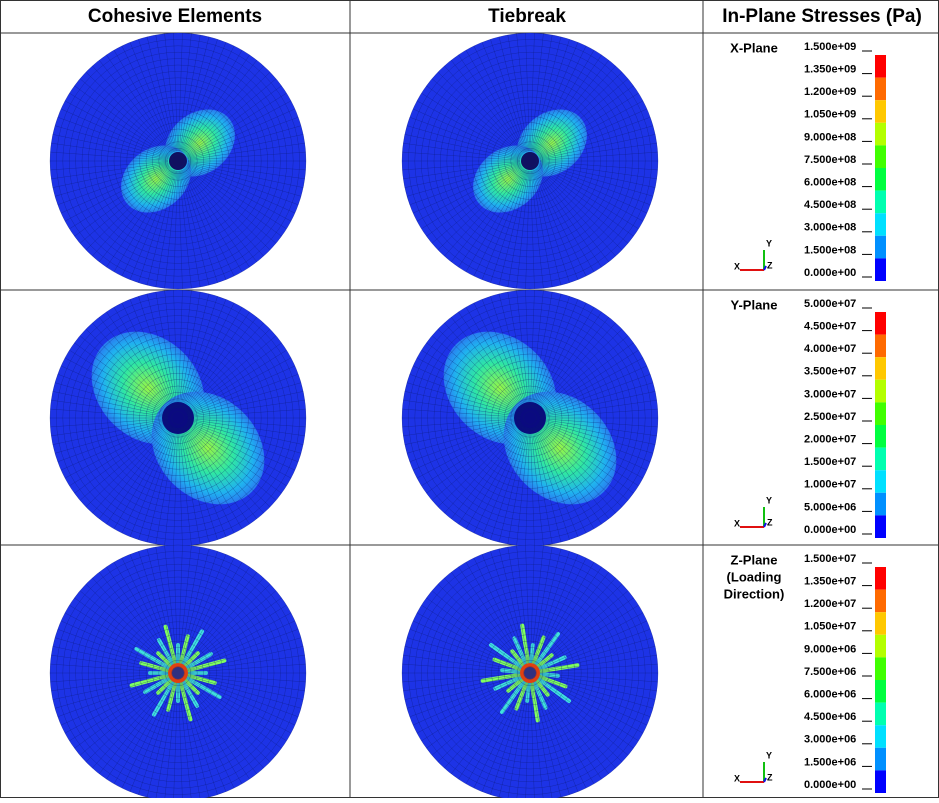 Image resolution: width=939 pixels, height=803 pixels. What do you see at coordinates (830, 394) in the screenshot?
I see `legend-label: 3.000e+07` at bounding box center [830, 394].